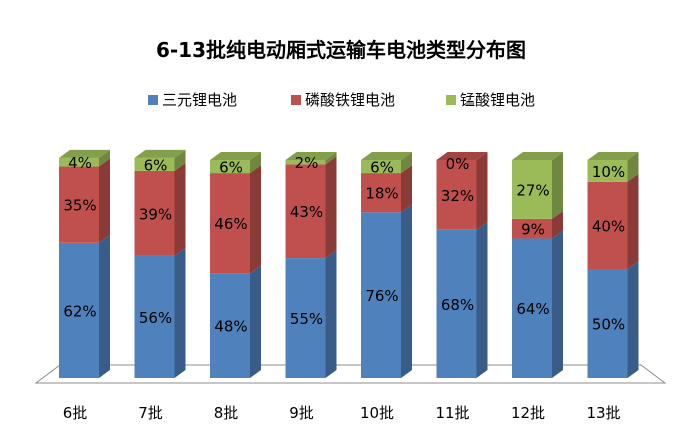 This screenshot has width=682, height=445. I want to click on data-label: 56%, so click(155, 318).